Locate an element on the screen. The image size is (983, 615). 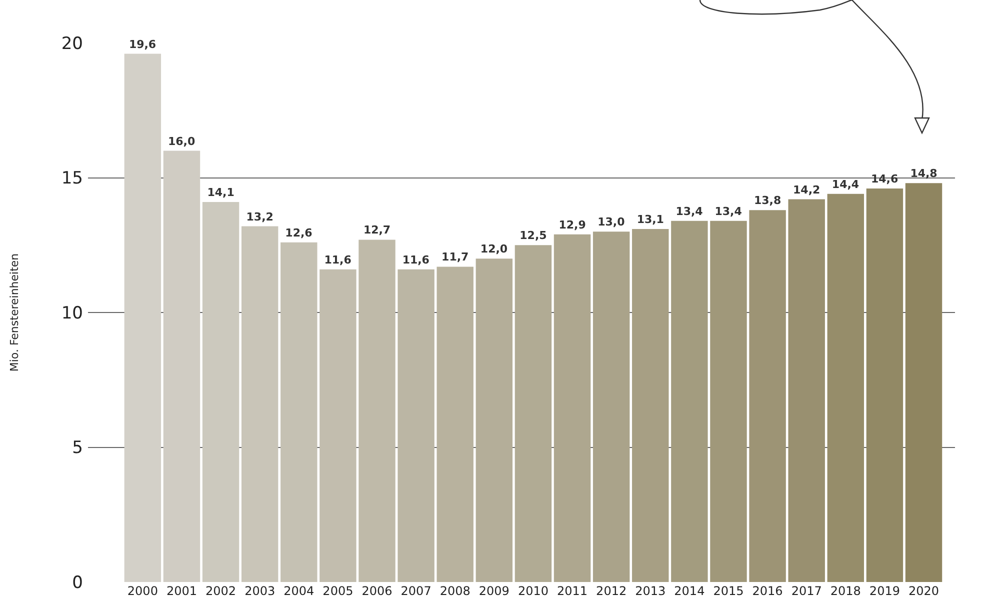
x-tick-label: 2012 is located at coordinates (611, 591).